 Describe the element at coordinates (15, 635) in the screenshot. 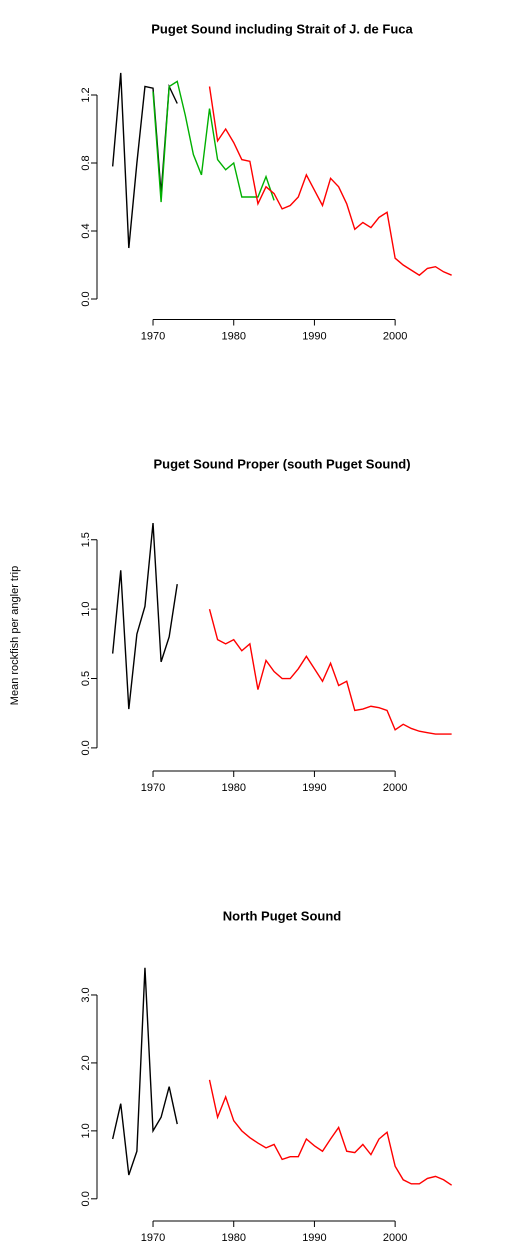

I see `y-axis-label: Mean rockfish per angler trip` at that location.